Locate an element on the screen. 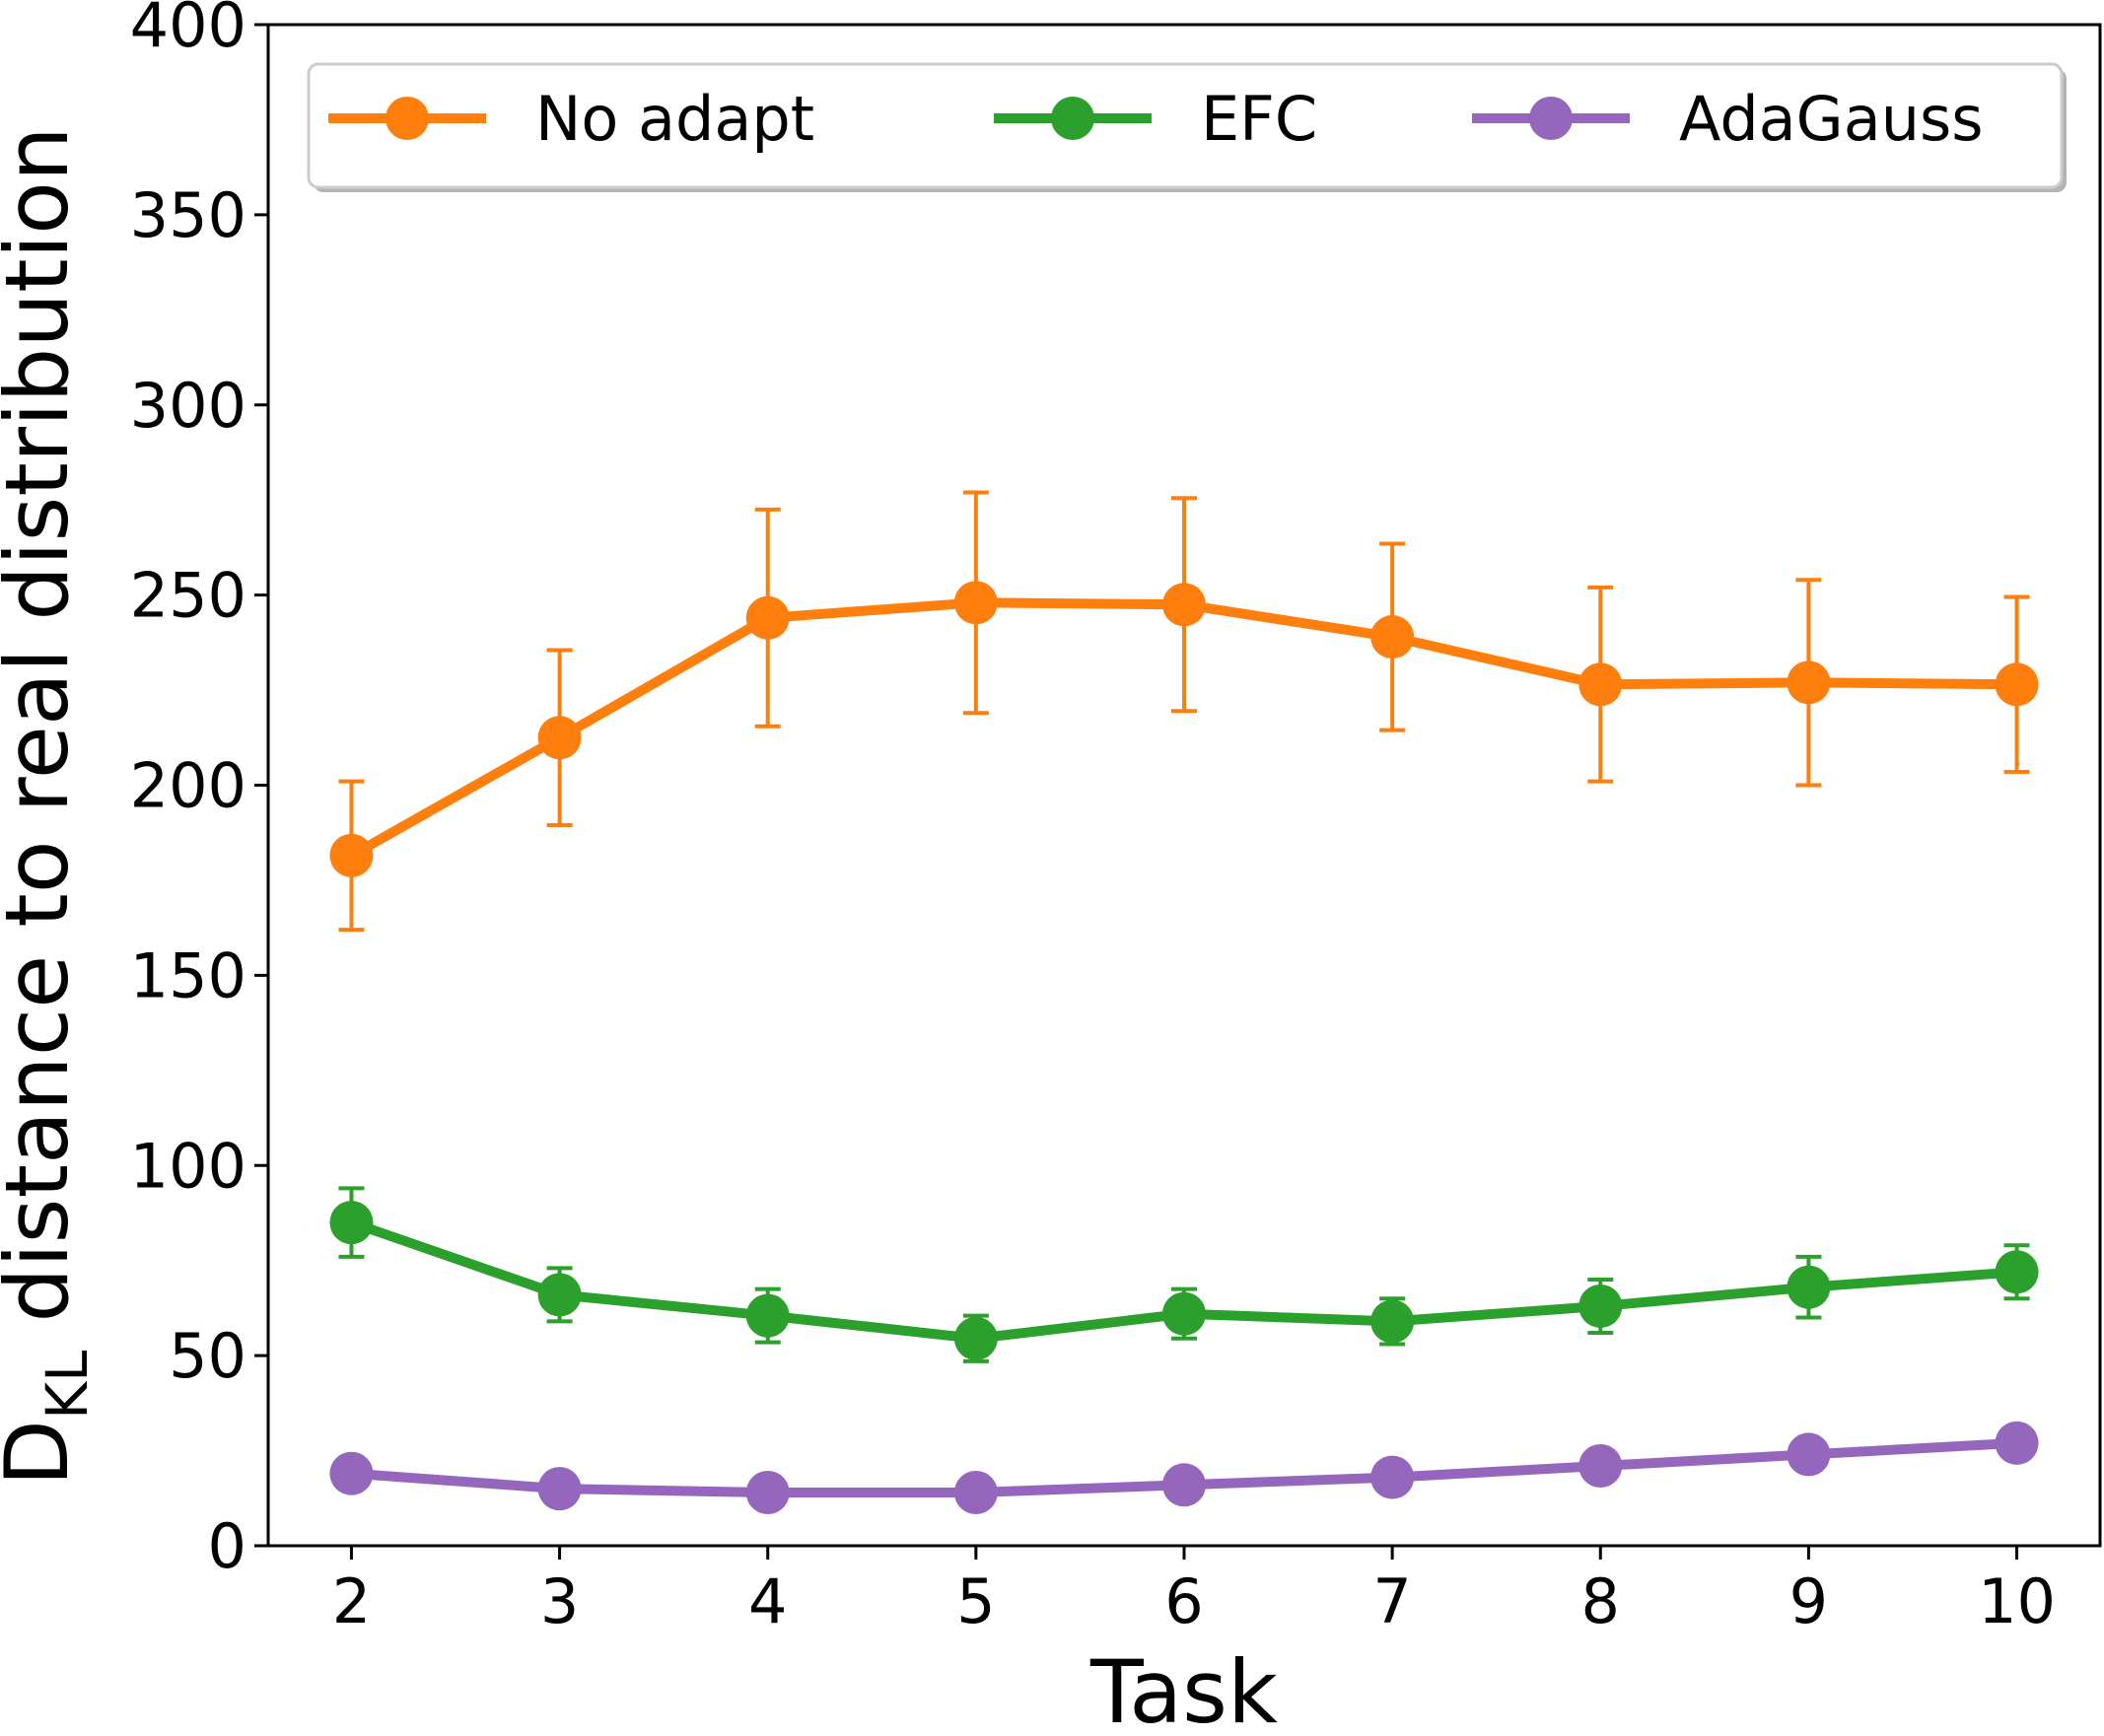  y-tick-label: 0 is located at coordinates (227, 1546).